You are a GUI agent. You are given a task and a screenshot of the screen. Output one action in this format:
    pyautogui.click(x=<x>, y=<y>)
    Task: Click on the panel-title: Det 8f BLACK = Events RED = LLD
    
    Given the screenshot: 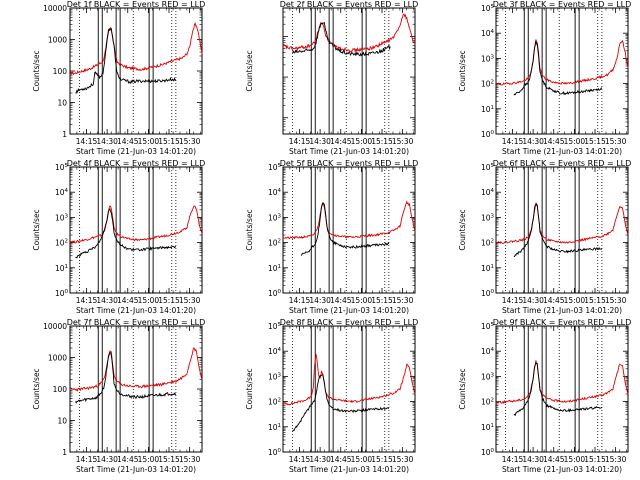 What is the action you would take?
    pyautogui.click(x=349, y=322)
    